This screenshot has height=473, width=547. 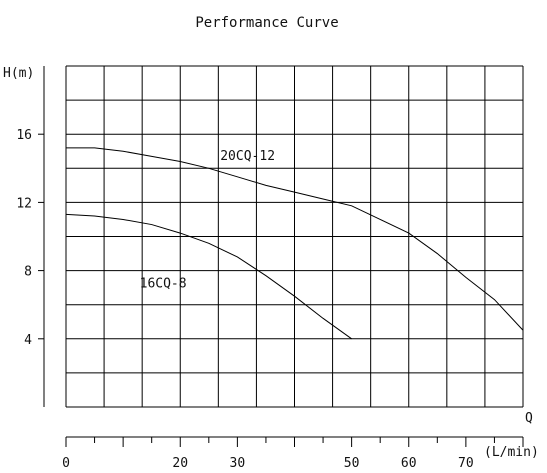 What do you see at coordinates (180, 463) in the screenshot?
I see `x-tick-label: 20` at bounding box center [180, 463].